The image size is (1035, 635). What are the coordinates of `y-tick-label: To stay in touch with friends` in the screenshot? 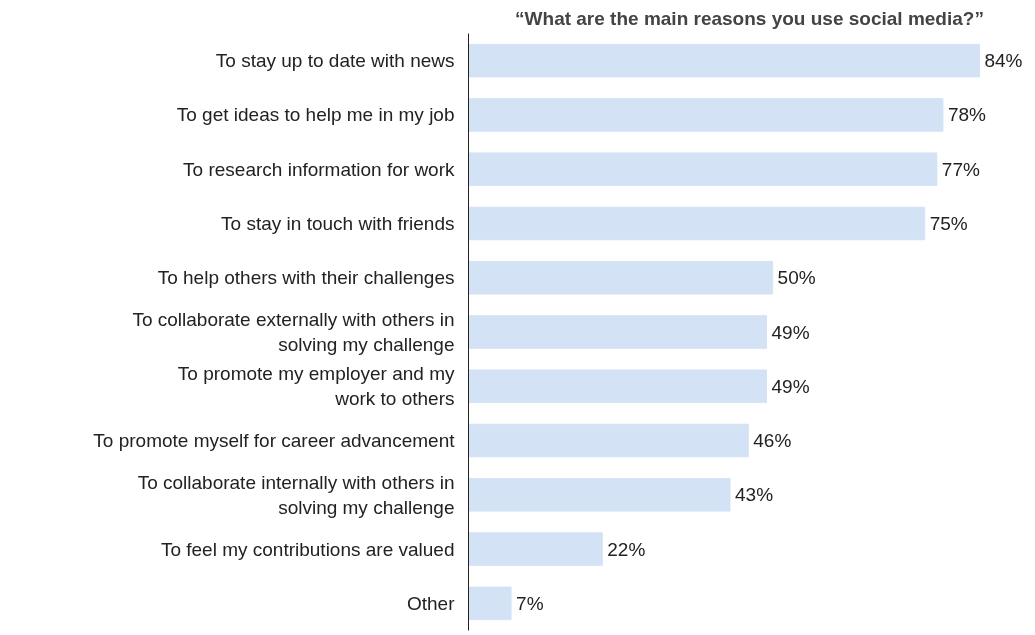 It's located at (338, 223).